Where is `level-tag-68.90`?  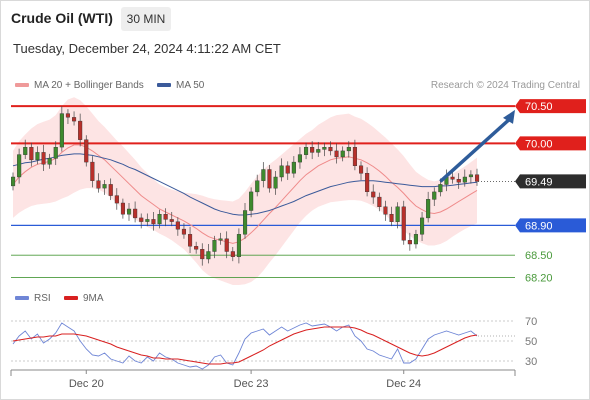 level-tag-68.90 is located at coordinates (550, 225).